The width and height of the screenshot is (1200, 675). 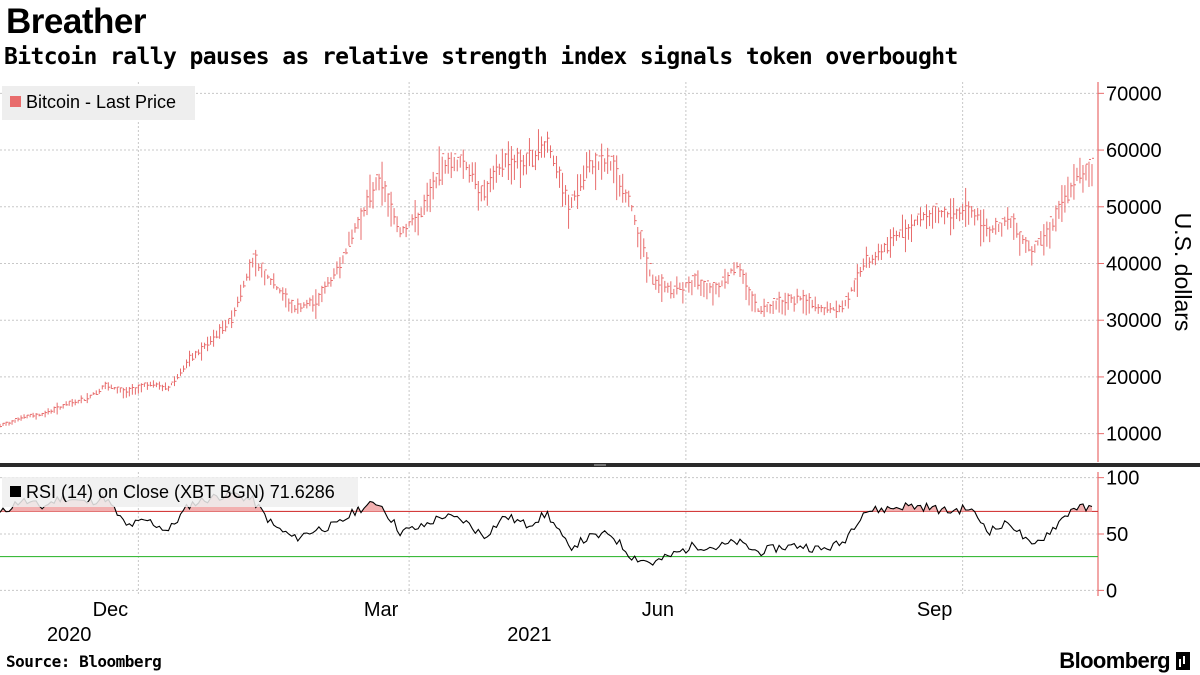 What do you see at coordinates (1134, 378) in the screenshot?
I see `price-y-tick-label: 20000` at bounding box center [1134, 378].